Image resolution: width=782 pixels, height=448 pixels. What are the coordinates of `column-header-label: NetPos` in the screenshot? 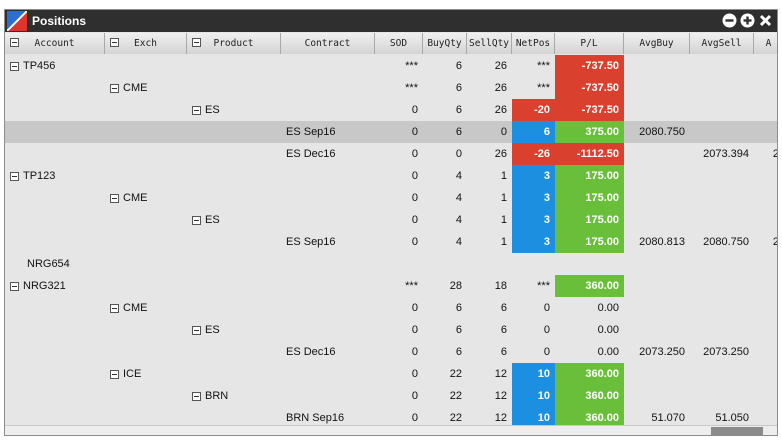 It's located at (533, 43).